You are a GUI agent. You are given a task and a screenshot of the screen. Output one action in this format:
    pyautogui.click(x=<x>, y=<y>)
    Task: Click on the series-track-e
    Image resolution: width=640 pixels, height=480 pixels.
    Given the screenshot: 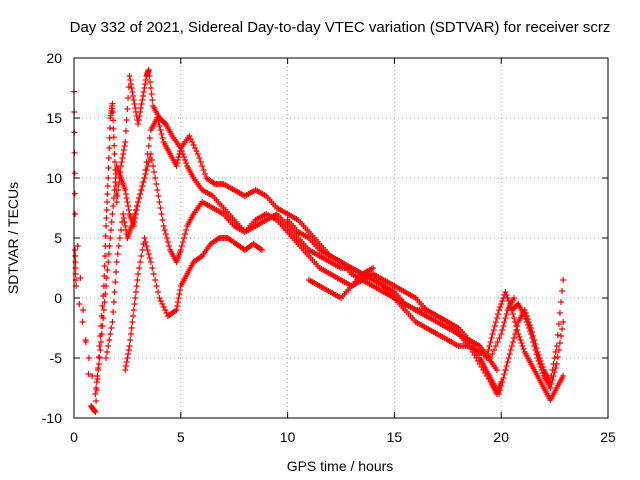 What is the action you would take?
    pyautogui.click(x=392, y=295)
    